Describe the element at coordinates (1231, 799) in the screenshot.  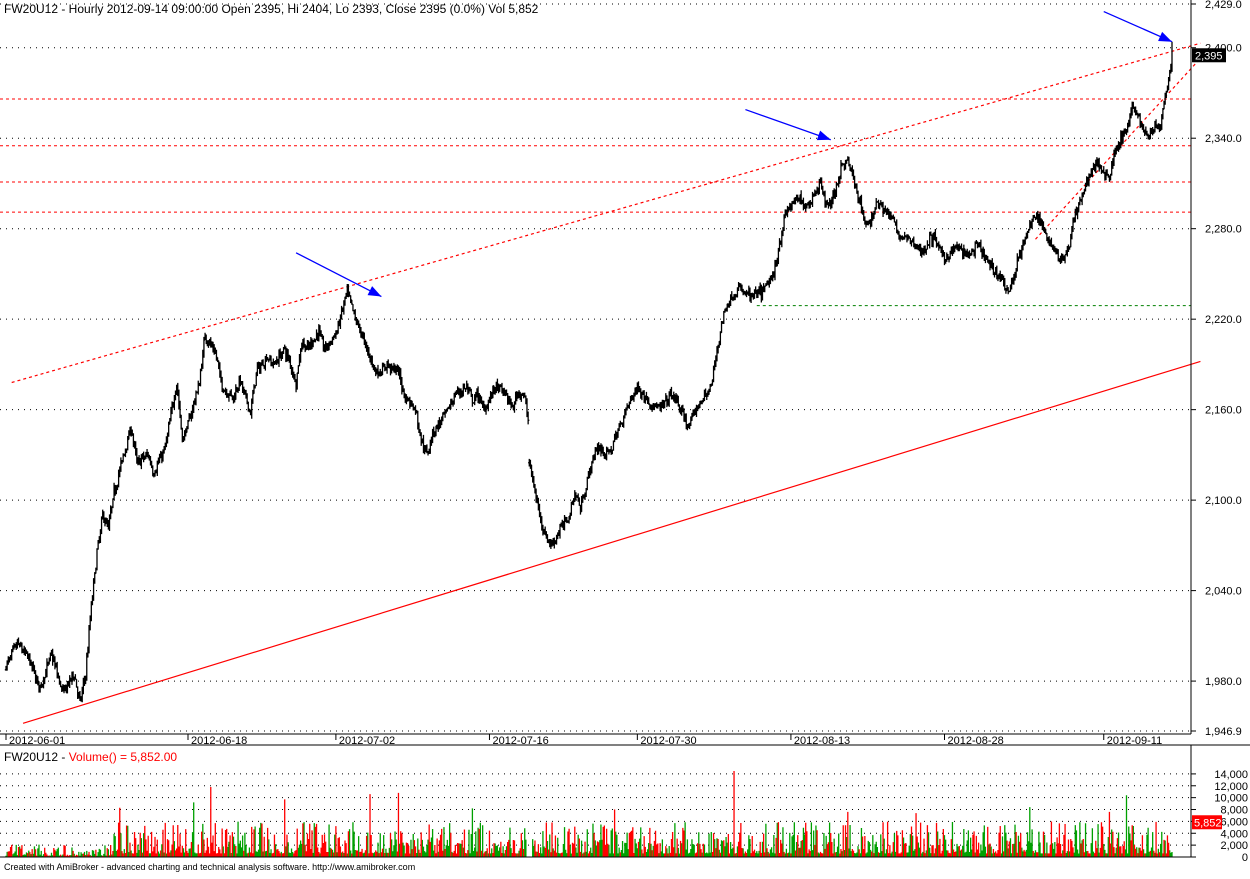
I see `volume-tick-label: 10,000` at that location.